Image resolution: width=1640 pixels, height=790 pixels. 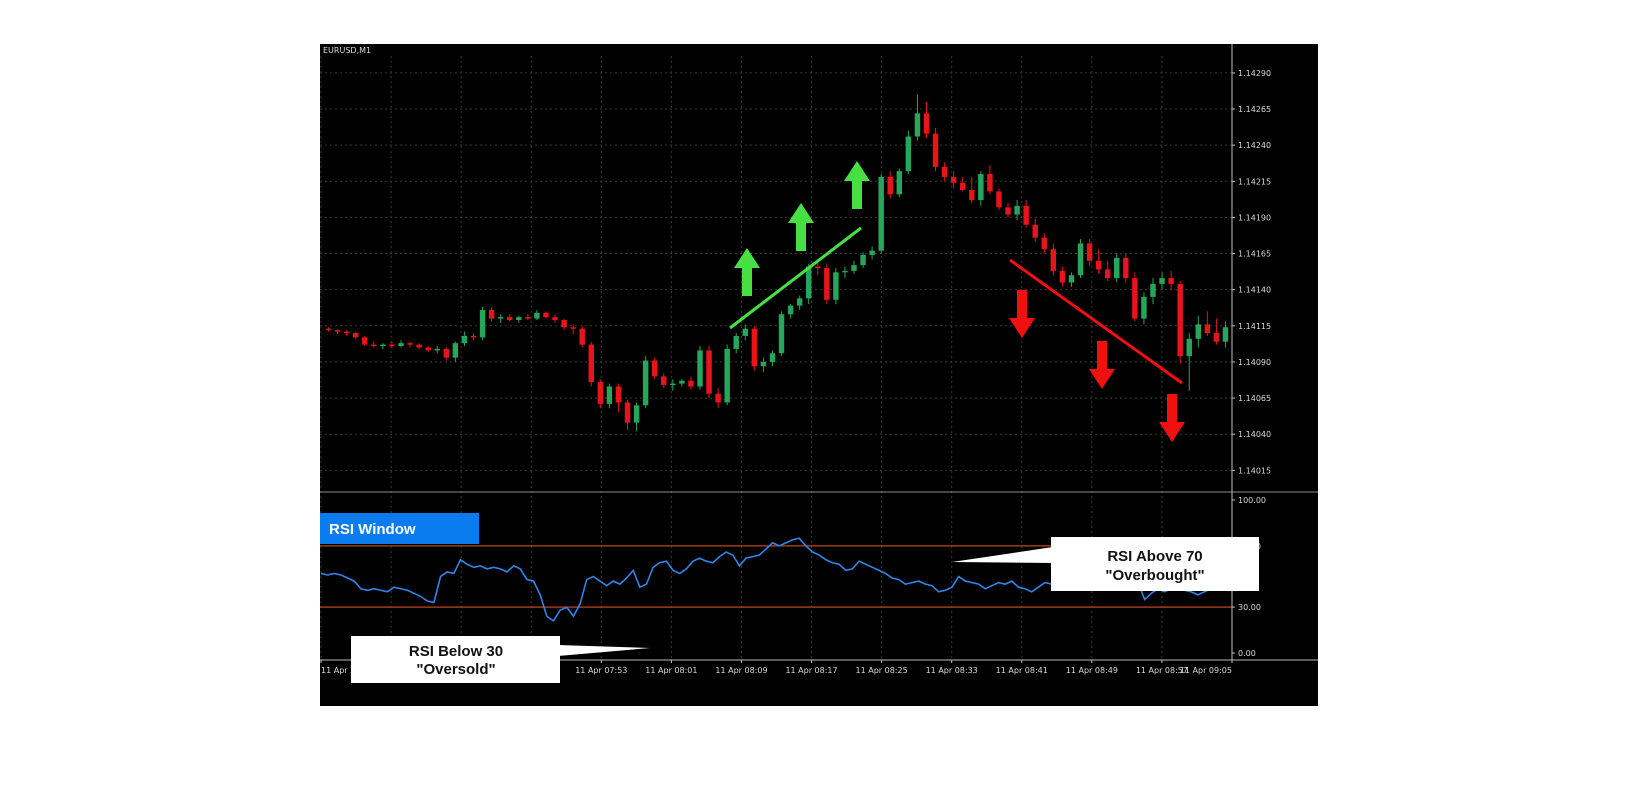 What do you see at coordinates (1254, 73) in the screenshot?
I see `price-tick-label: 1.14290` at bounding box center [1254, 73].